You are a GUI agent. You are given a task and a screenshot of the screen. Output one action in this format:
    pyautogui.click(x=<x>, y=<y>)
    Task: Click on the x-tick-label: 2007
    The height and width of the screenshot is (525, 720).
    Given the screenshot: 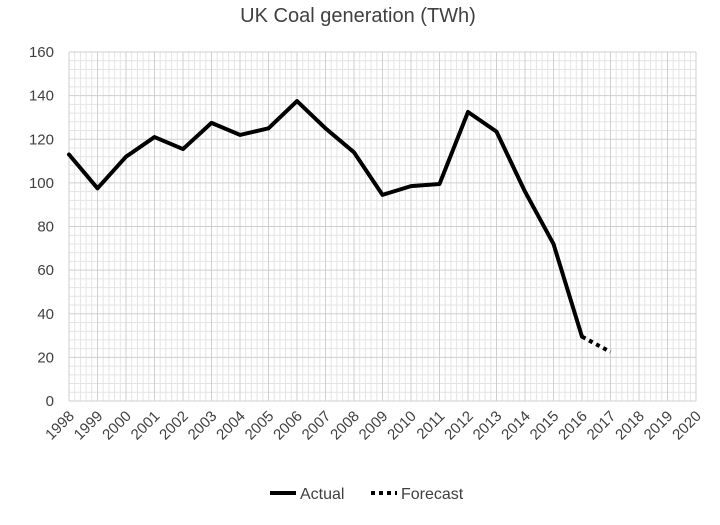 What is the action you would take?
    pyautogui.click(x=317, y=426)
    